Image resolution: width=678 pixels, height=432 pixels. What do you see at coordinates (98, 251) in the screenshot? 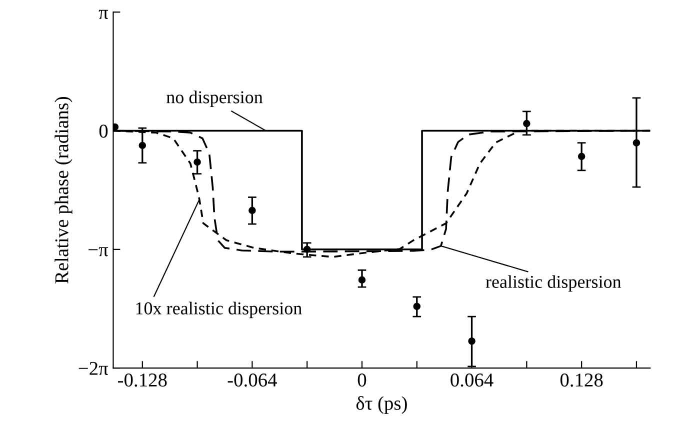
I see `y-tick-label: −π` at bounding box center [98, 251].